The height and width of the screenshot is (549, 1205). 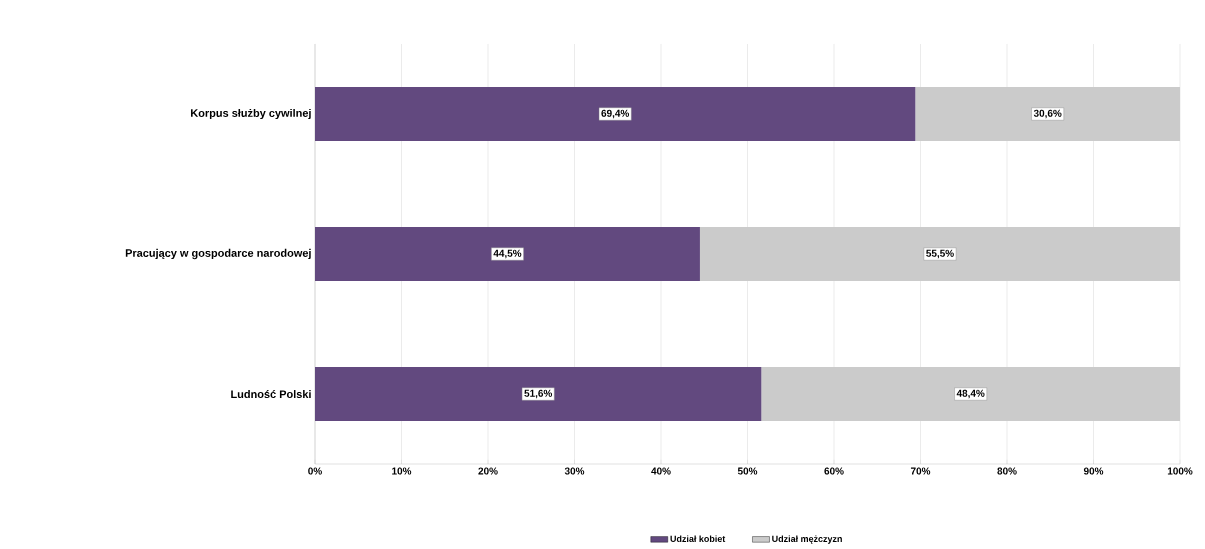 I want to click on x-tick-label: 20%, so click(x=488, y=471).